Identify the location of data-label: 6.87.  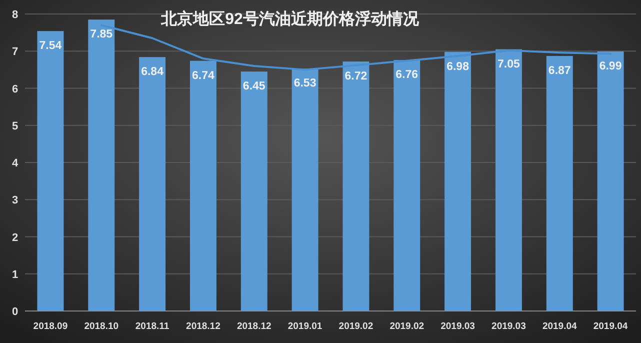
(559, 70).